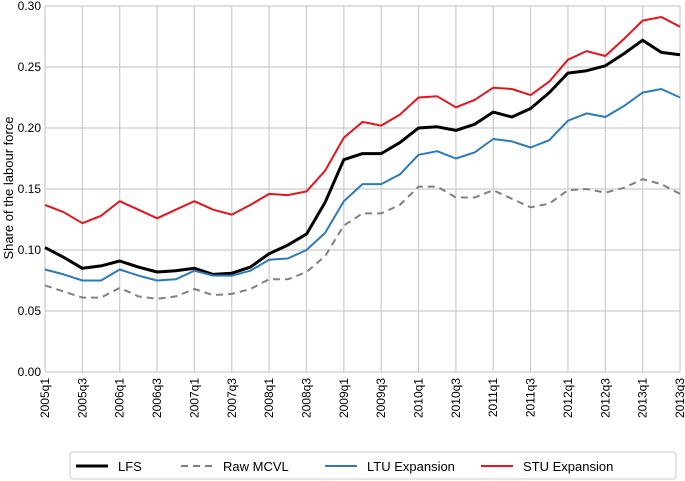 This screenshot has width=685, height=481. Describe the element at coordinates (643, 398) in the screenshot. I see `x-tick-label: 2013q1` at that location.